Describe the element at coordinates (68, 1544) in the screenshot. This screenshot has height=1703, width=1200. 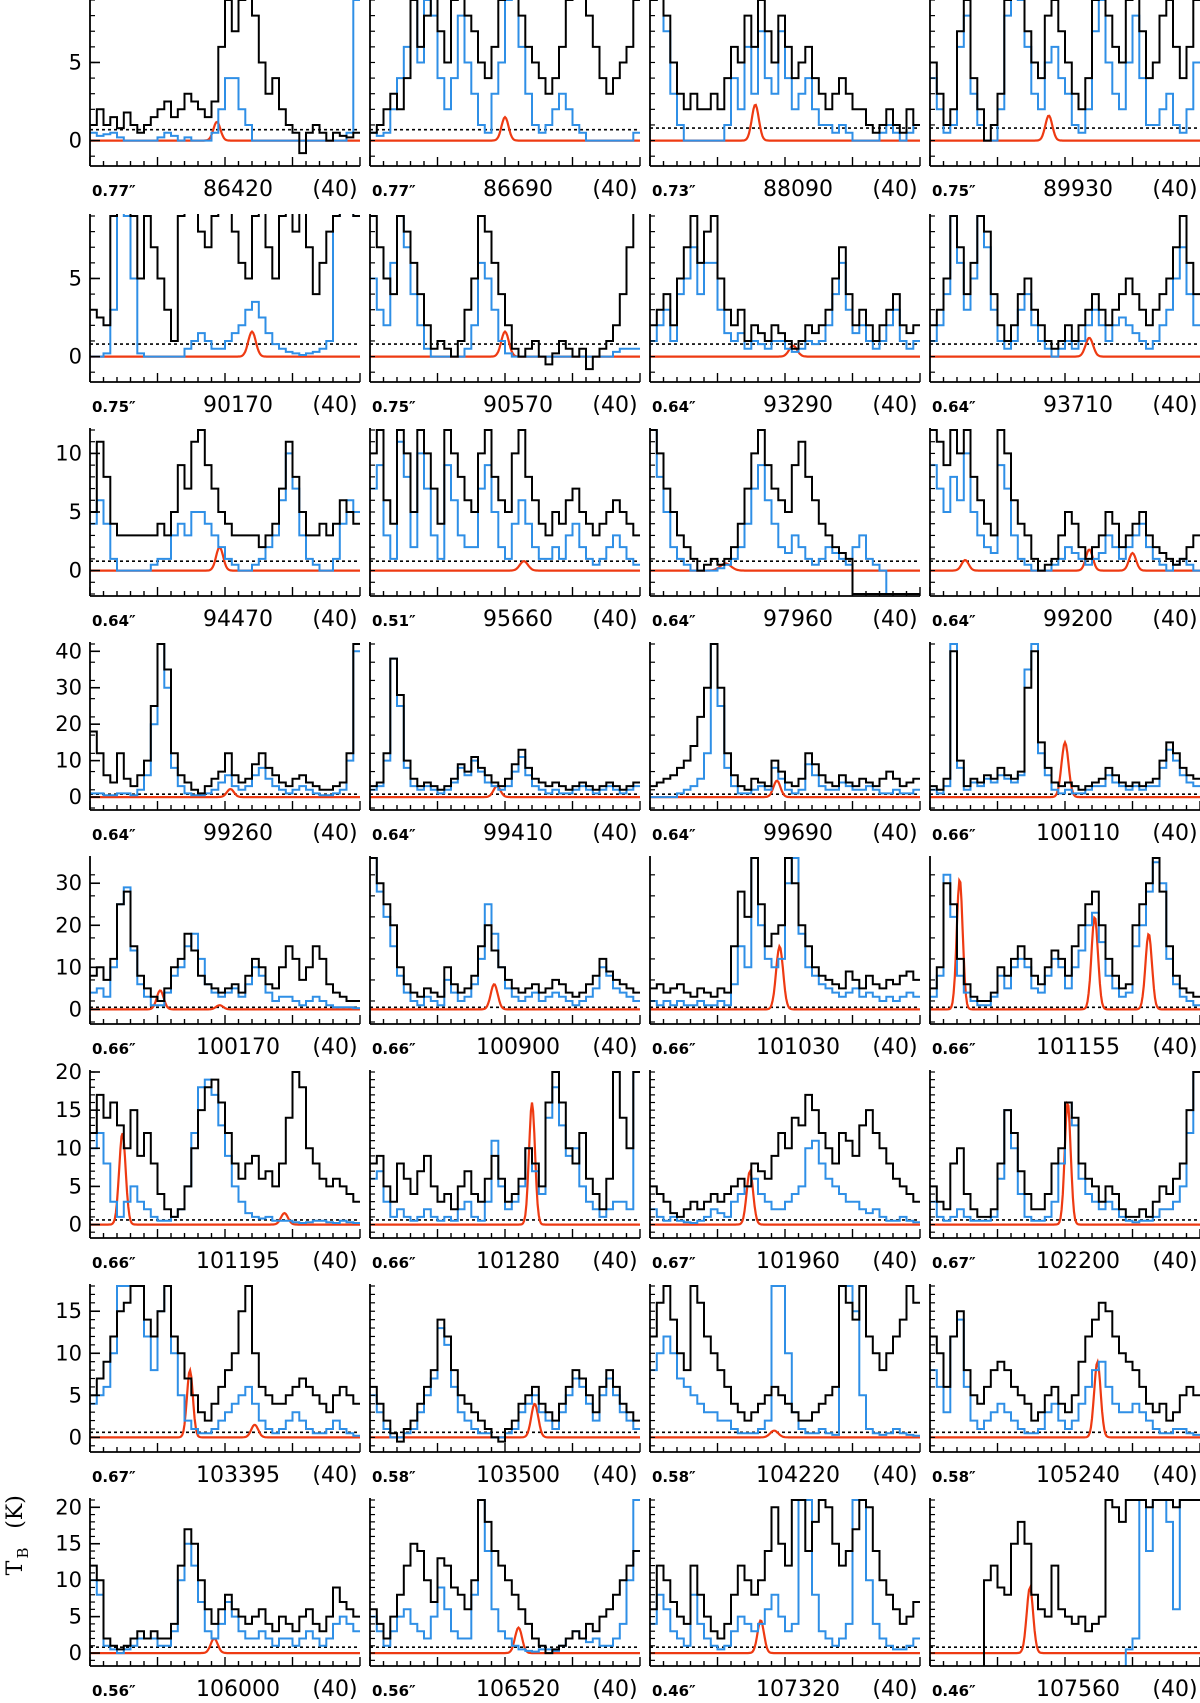
I see `y-tick-label: 15` at that location.